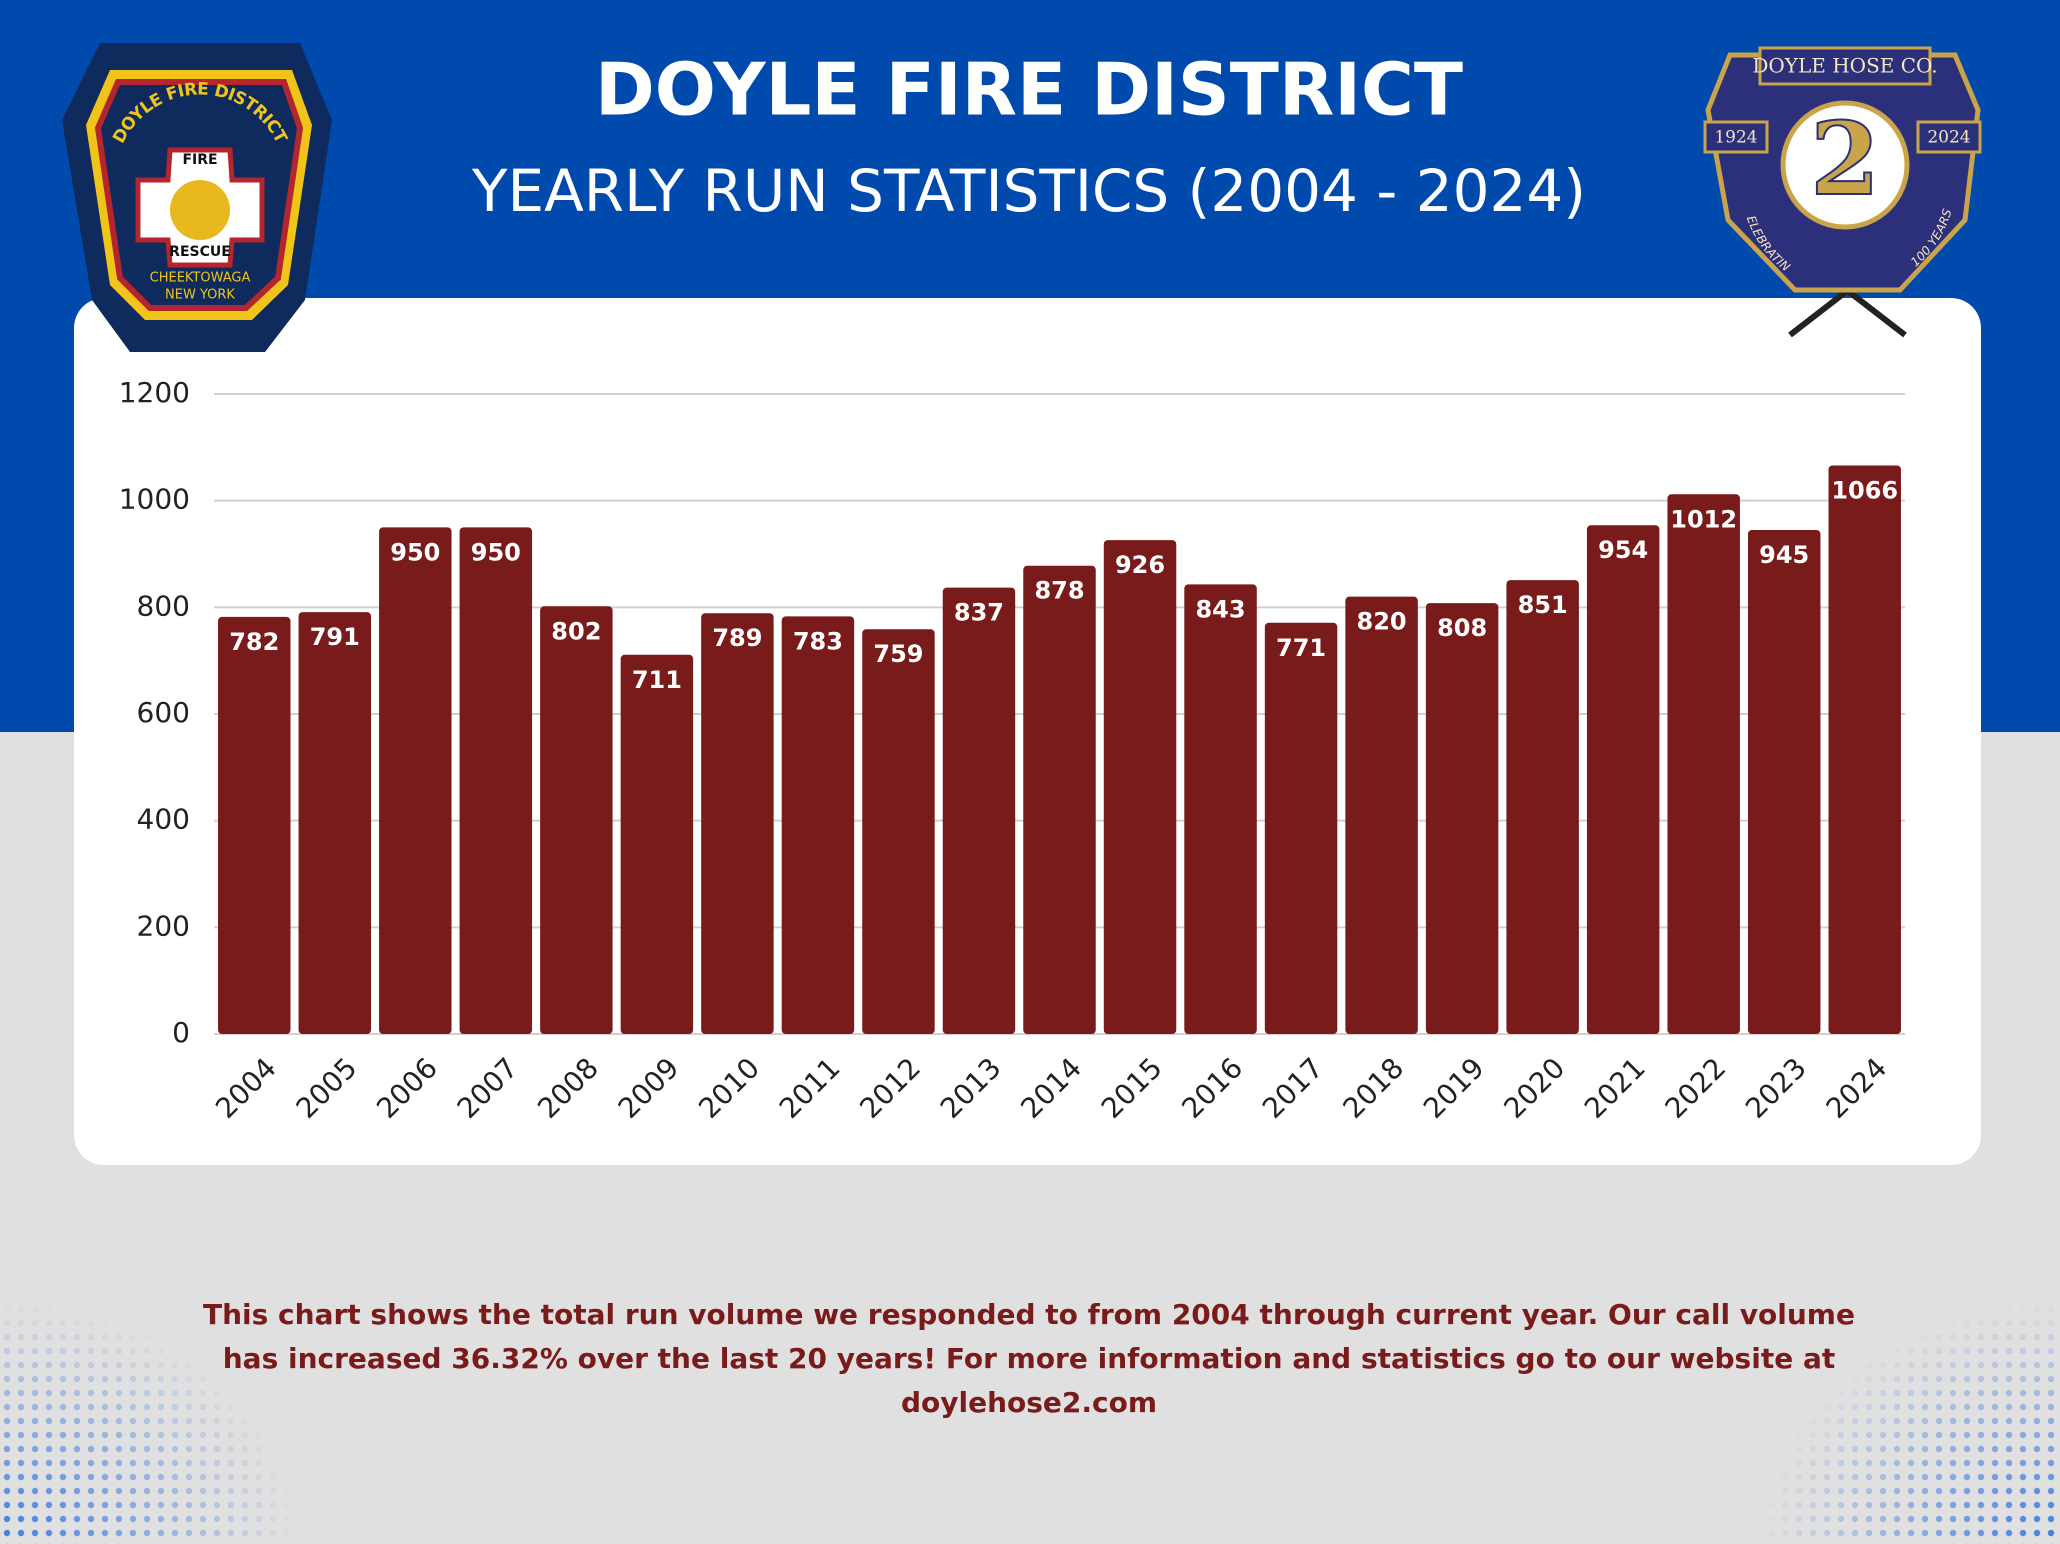 This screenshot has width=2060, height=1544. I want to click on badge-text: NEW YORK, so click(200, 295).